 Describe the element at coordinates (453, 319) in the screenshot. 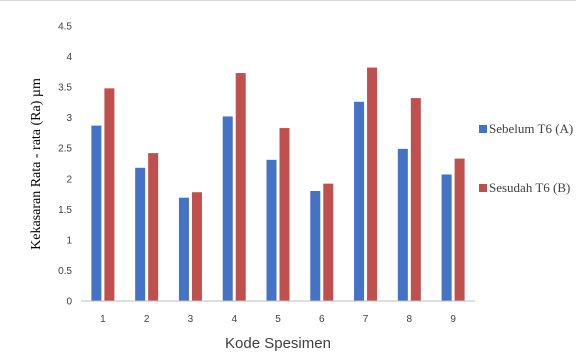

I see `x-tick-label: 9` at that location.